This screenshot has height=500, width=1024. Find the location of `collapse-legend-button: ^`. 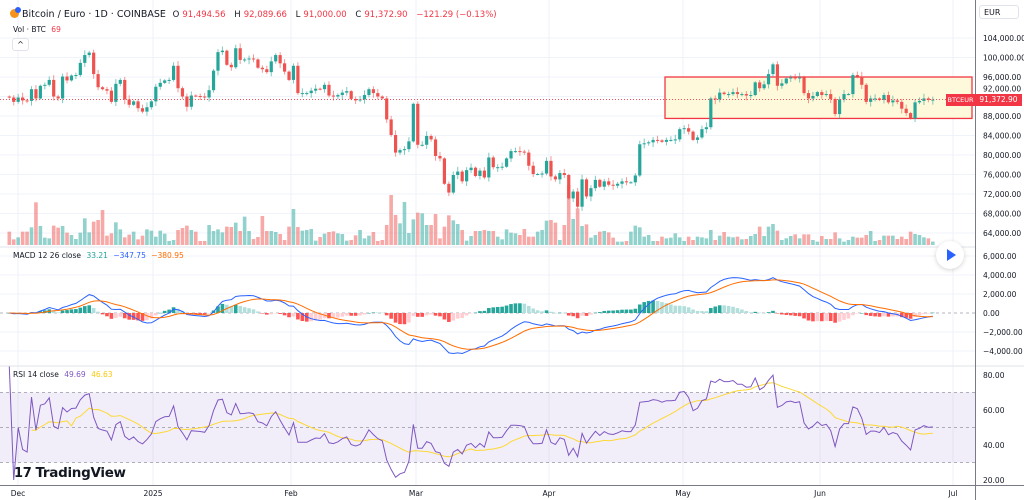

collapse-legend-button: ^ is located at coordinates (20, 44).